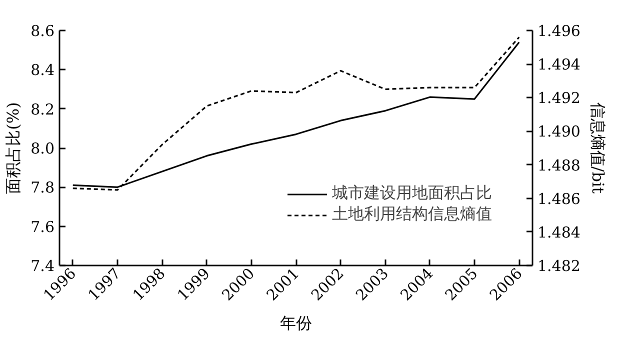 The image size is (618, 341). I want to click on y-tick-label: 7.6, so click(42, 227).